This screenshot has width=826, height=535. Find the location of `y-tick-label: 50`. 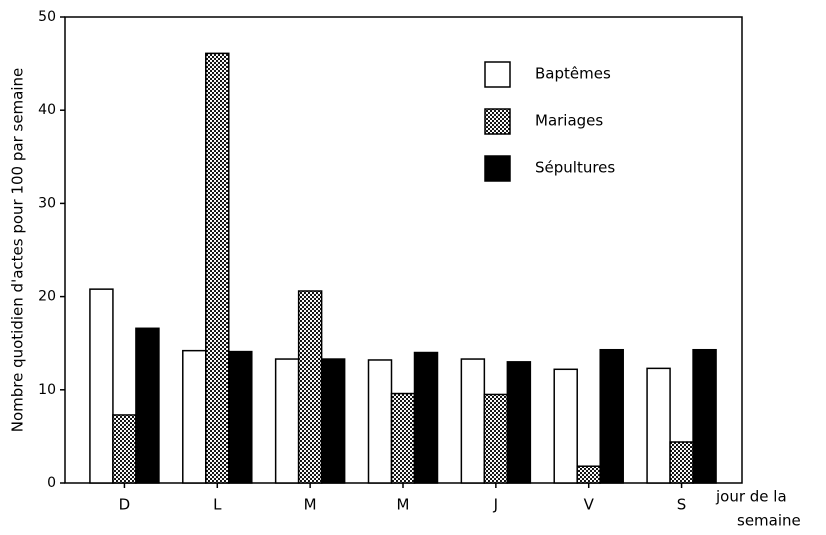

y-tick-label: 50 is located at coordinates (47, 17).